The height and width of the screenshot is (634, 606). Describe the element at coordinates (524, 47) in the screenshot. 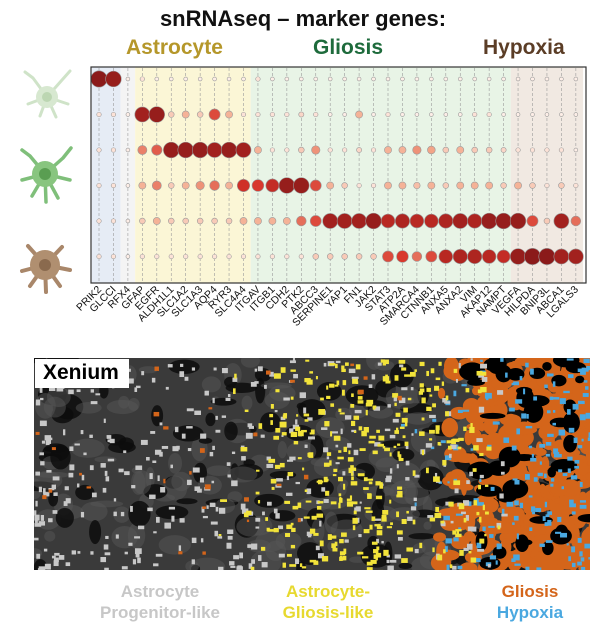

I see `category-label-hypoxia: Hypoxia` at that location.